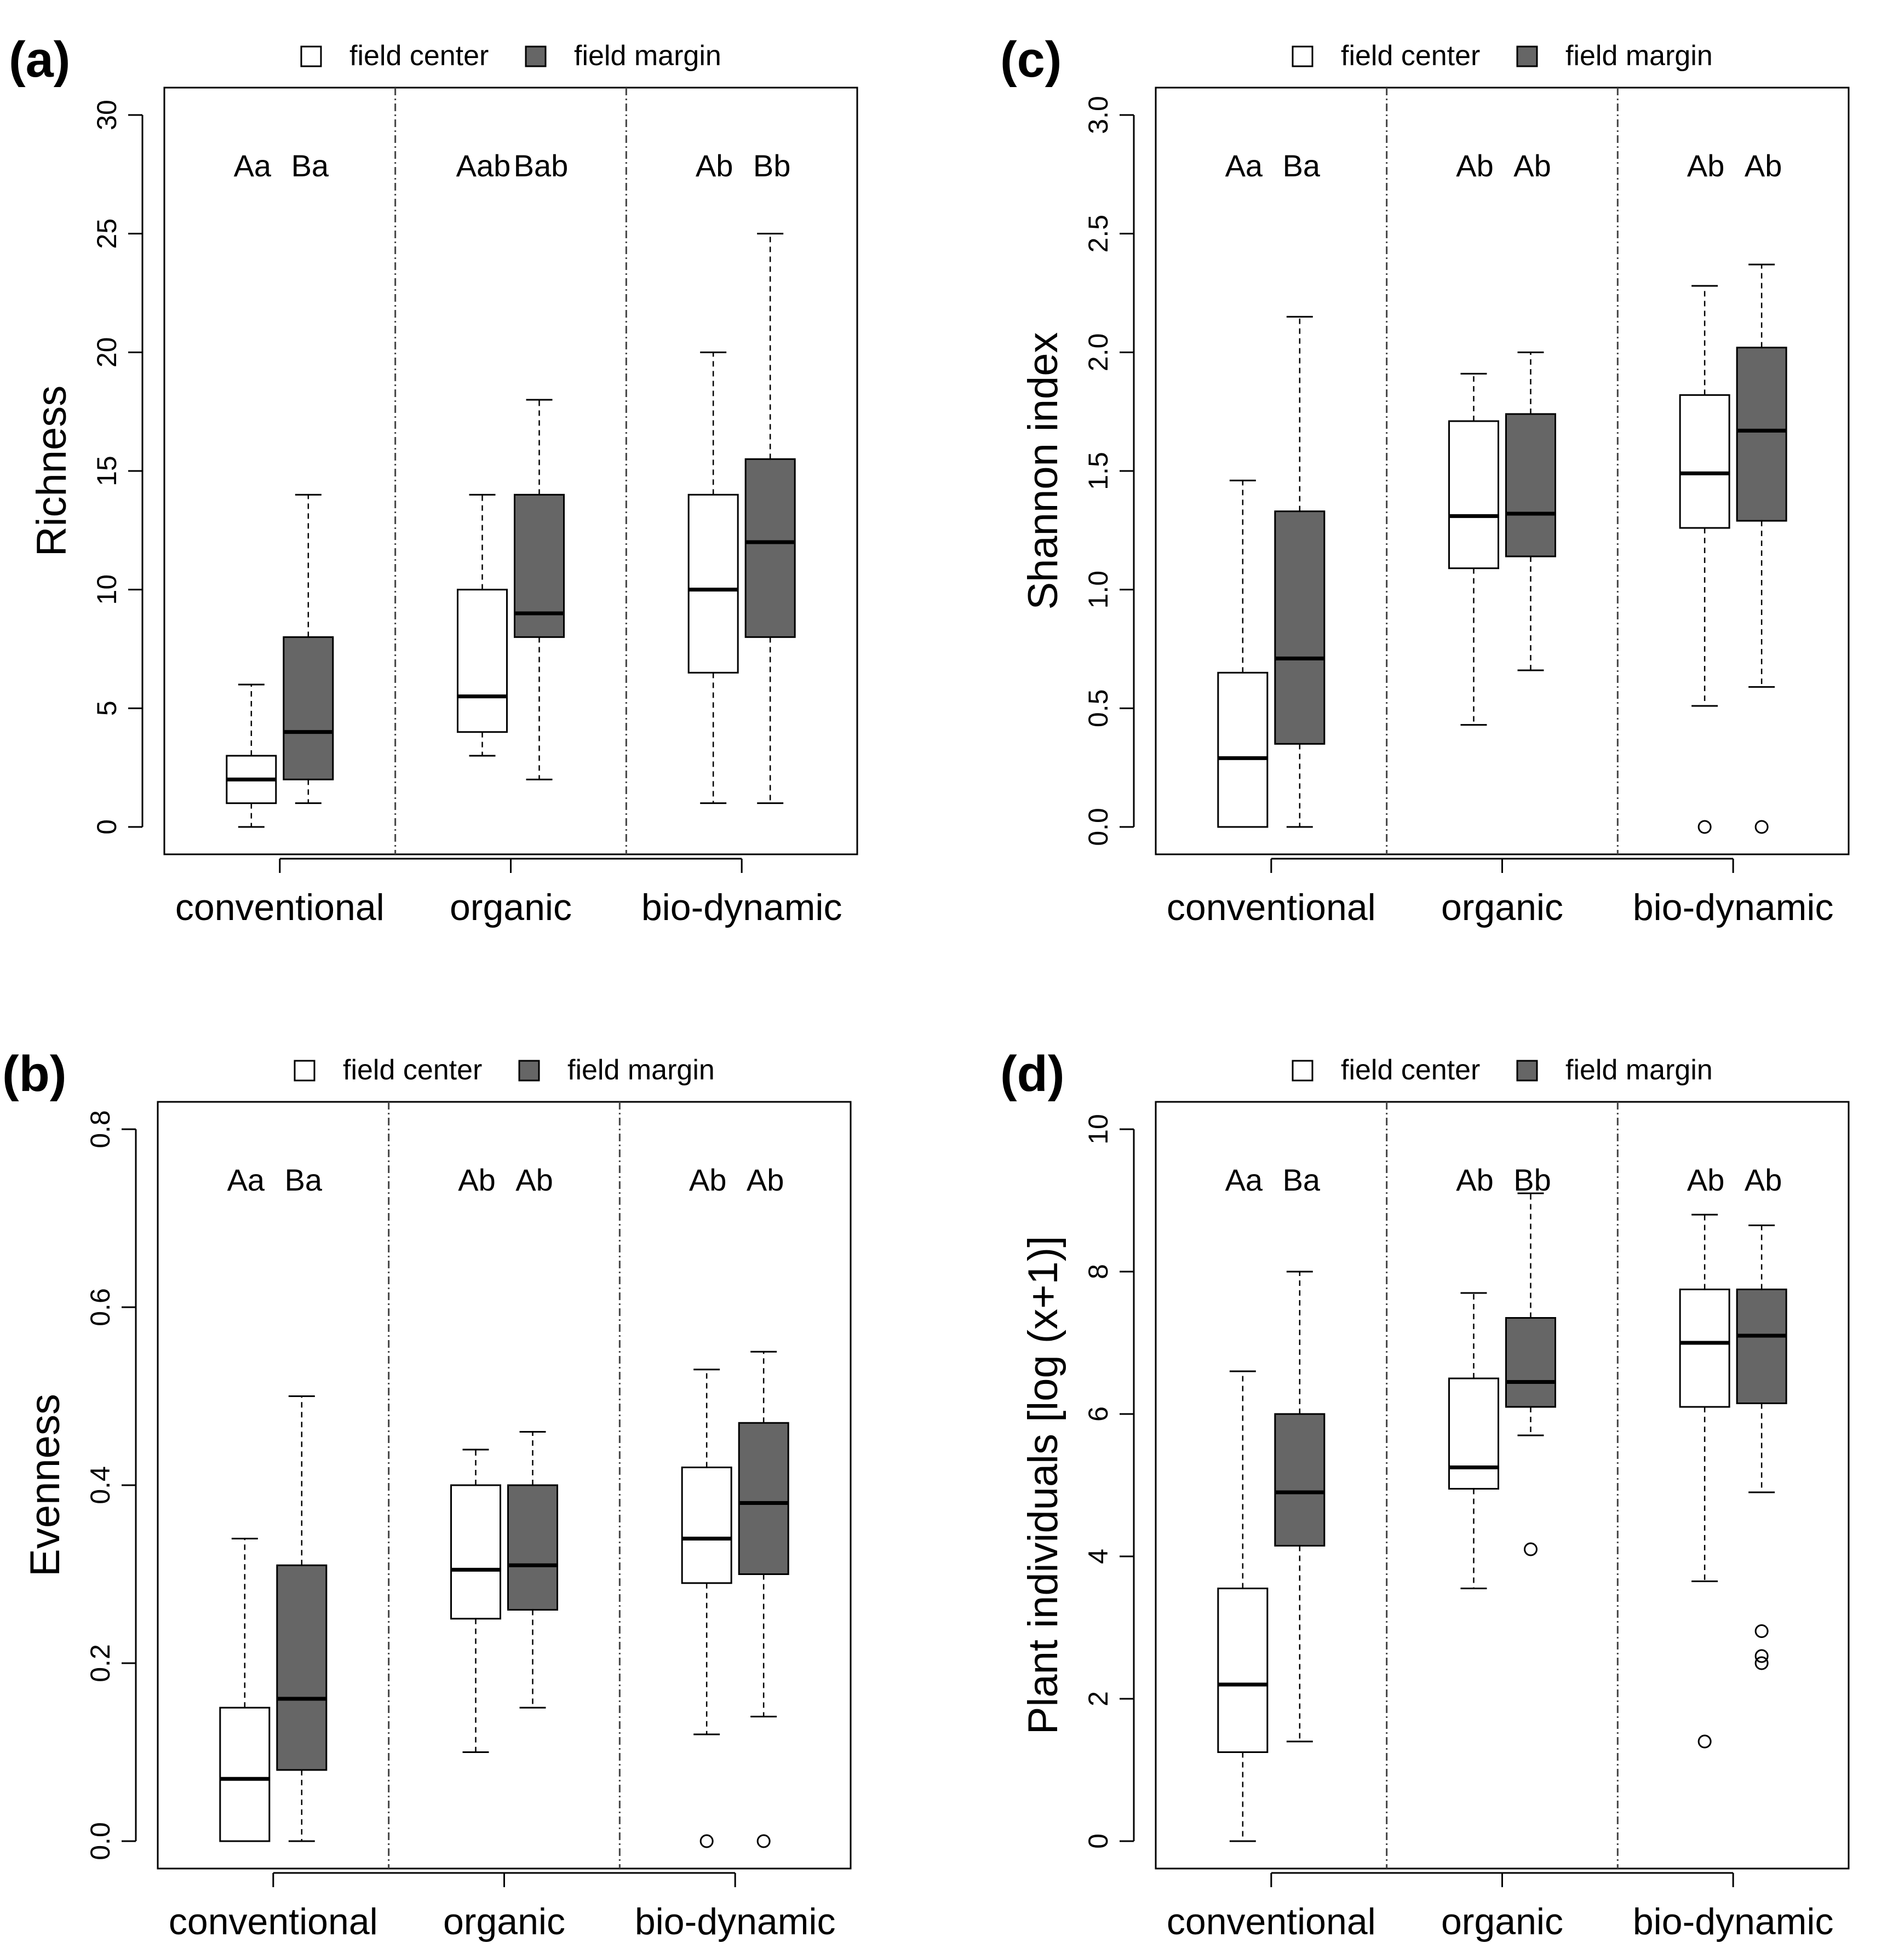  I want to click on y-tick-label: 25, so click(107, 234).